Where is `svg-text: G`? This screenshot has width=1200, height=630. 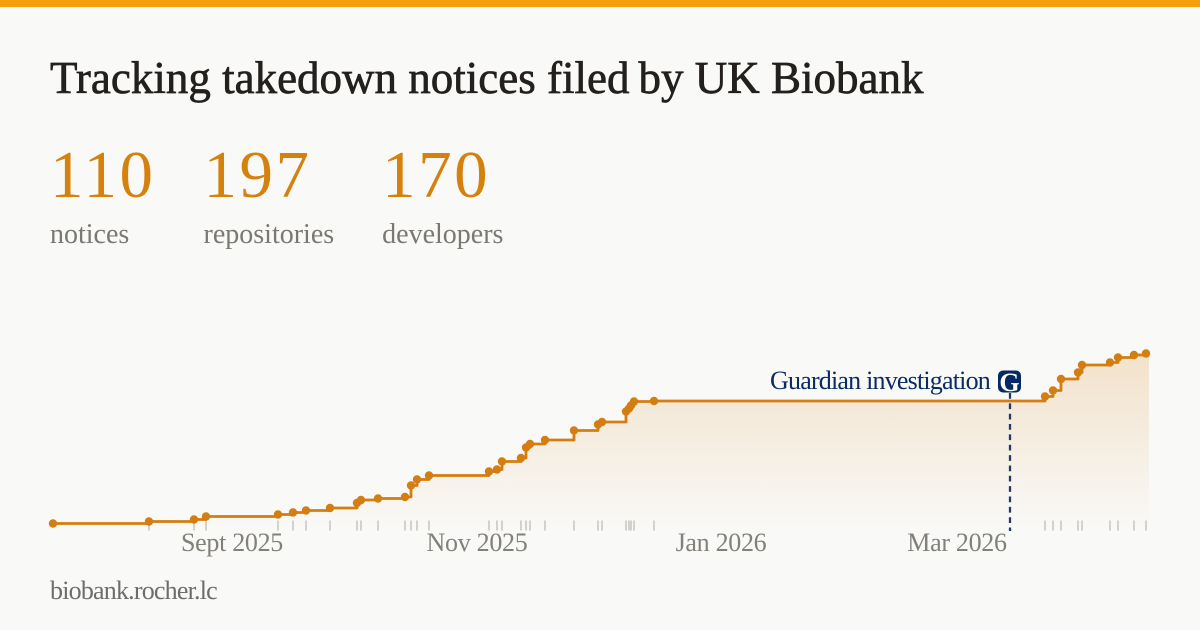
svg-text: G is located at coordinates (1009, 382).